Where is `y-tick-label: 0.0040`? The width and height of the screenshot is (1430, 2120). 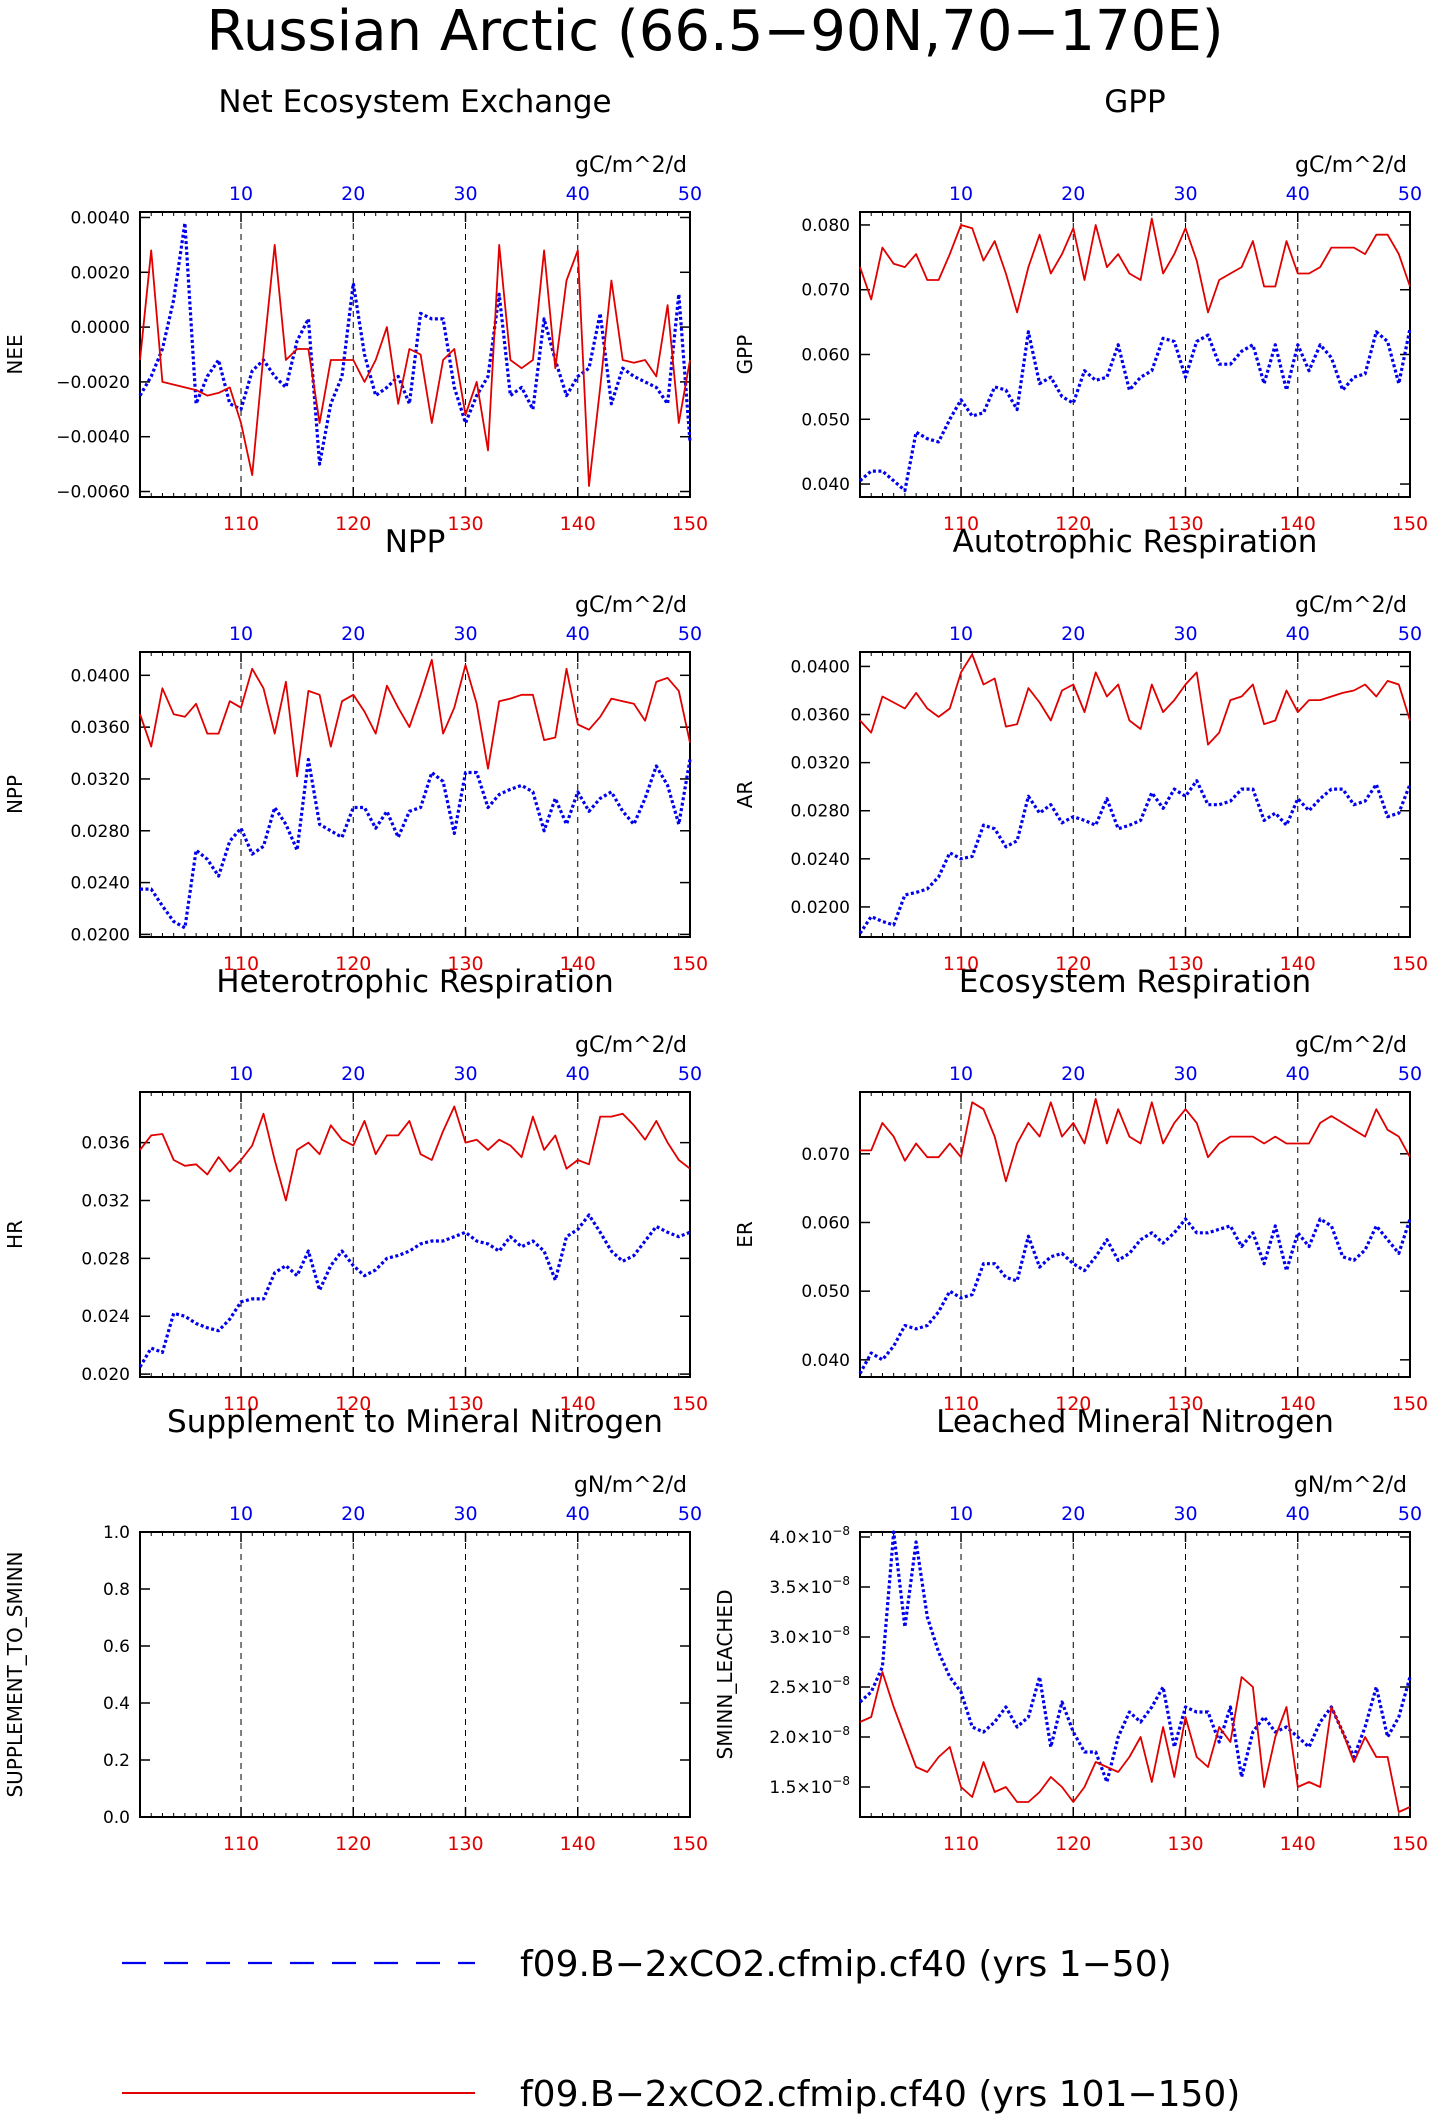 y-tick-label: 0.0040 is located at coordinates (100, 218).